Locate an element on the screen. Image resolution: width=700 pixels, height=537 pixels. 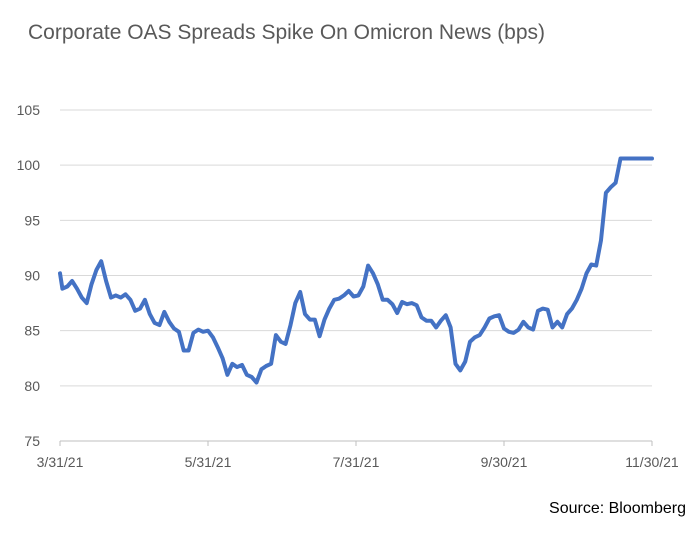
source-note: Source: Bloomberg is located at coordinates (617, 508).